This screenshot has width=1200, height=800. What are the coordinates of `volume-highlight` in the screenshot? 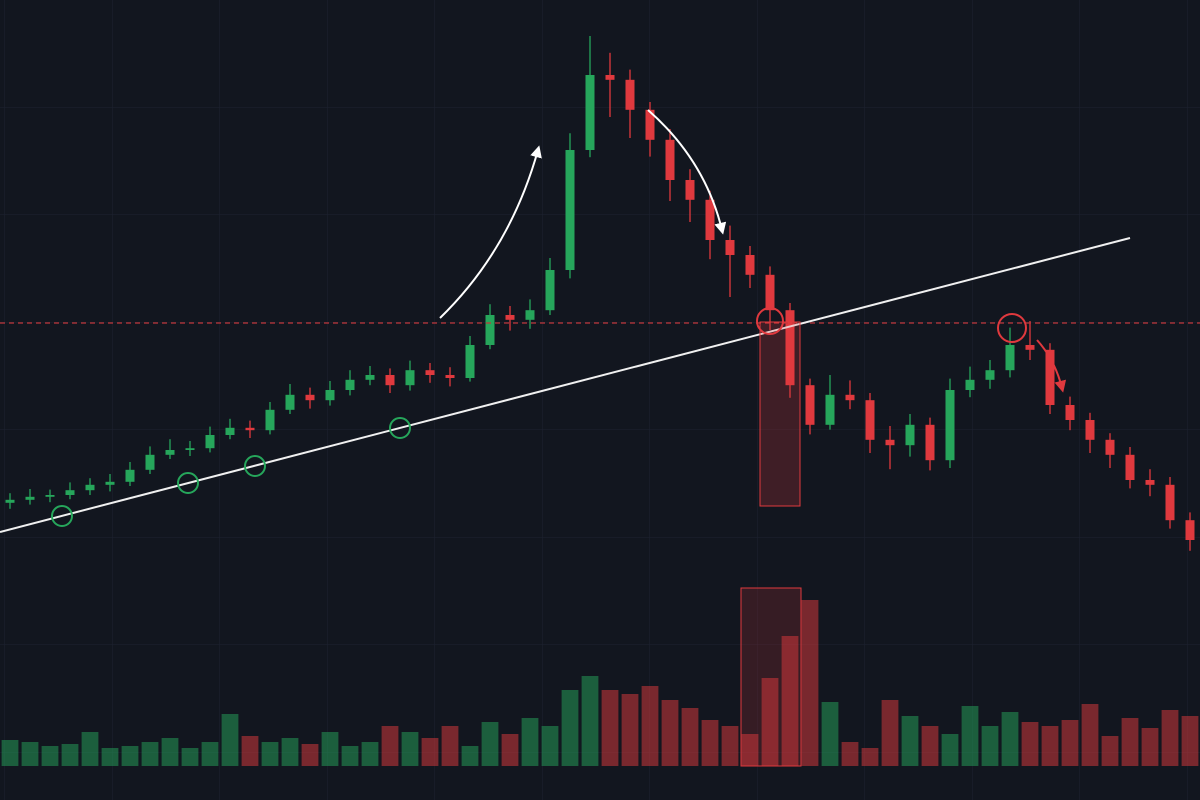 It's located at (771, 677).